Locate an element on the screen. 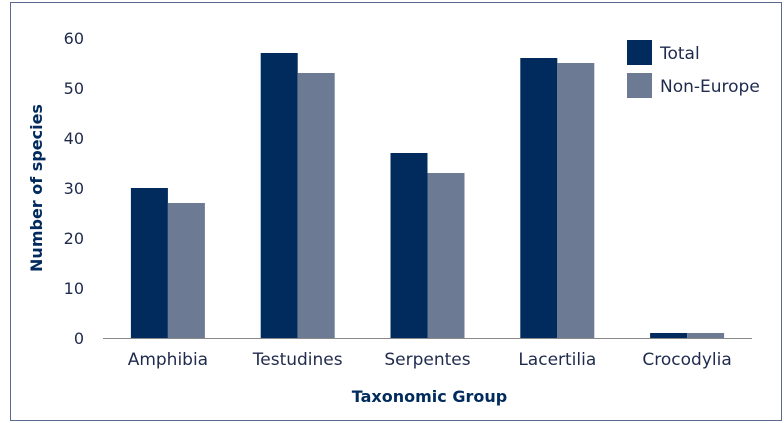 Image resolution: width=784 pixels, height=423 pixels. y-tick-label: 60 is located at coordinates (74, 38).